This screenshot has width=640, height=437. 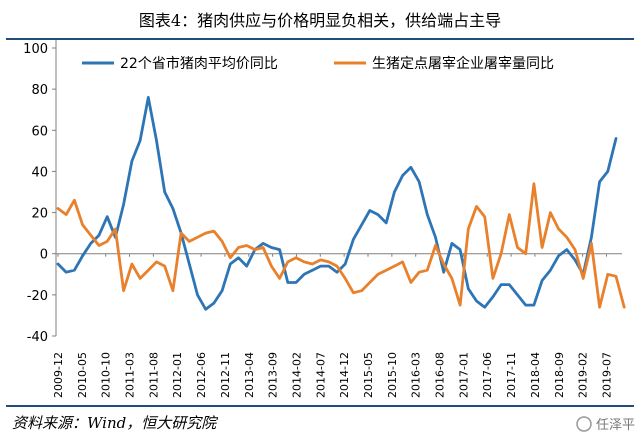 What do you see at coordinates (153, 375) in the screenshot?
I see `x-tick-label: 2011-08` at bounding box center [153, 375].